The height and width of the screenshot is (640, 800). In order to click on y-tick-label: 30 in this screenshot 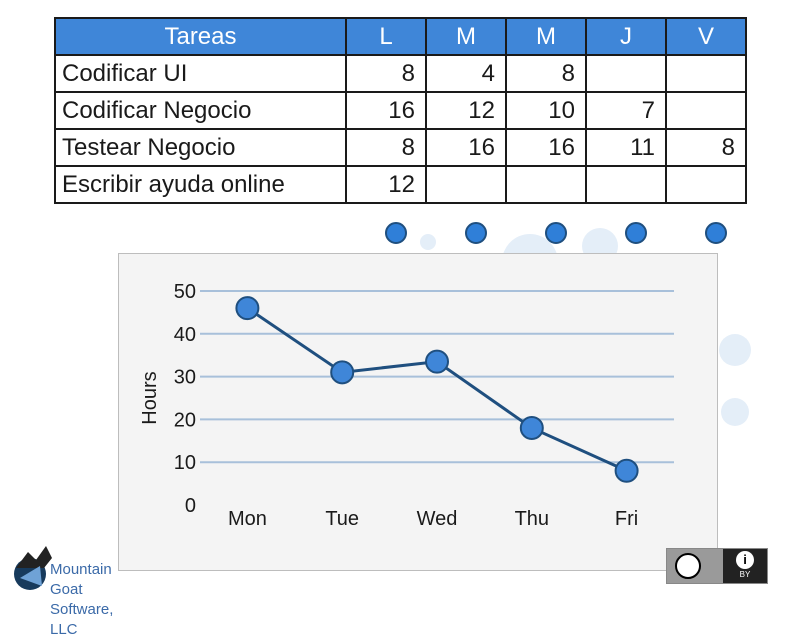, I will do `click(185, 378)`.